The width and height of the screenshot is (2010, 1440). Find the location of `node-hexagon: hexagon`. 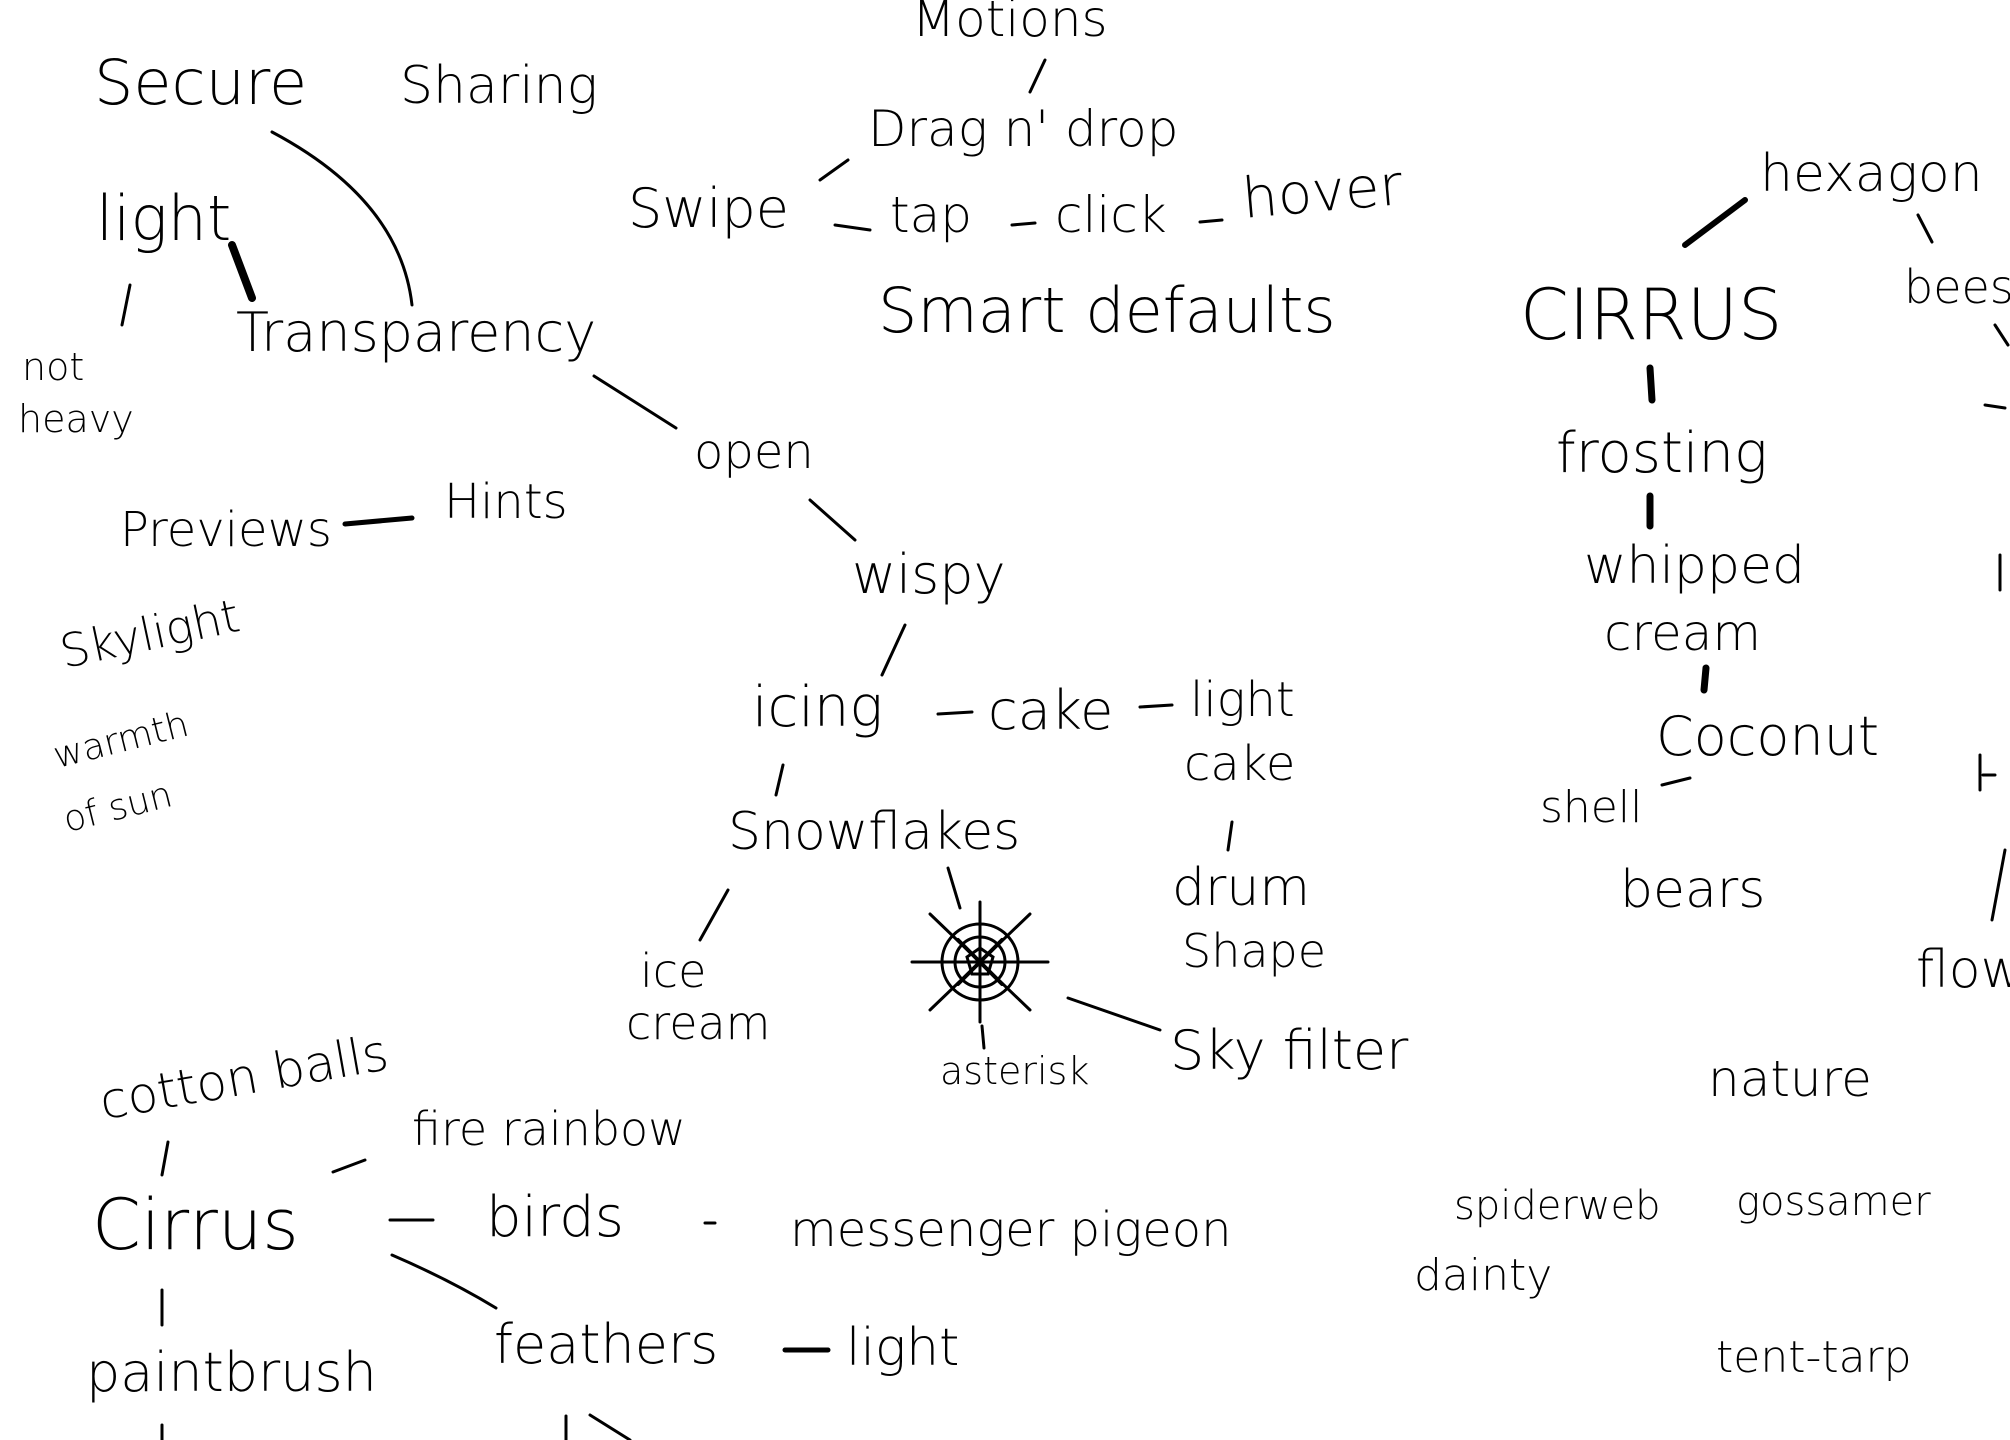

node-hexagon: hexagon is located at coordinates (1871, 174).